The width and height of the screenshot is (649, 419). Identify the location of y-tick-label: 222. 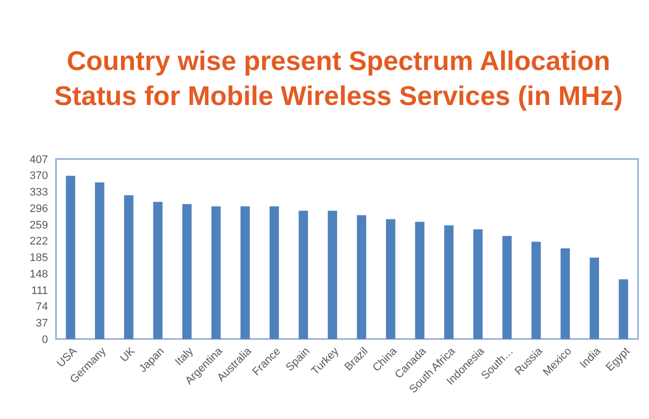
(39, 242).